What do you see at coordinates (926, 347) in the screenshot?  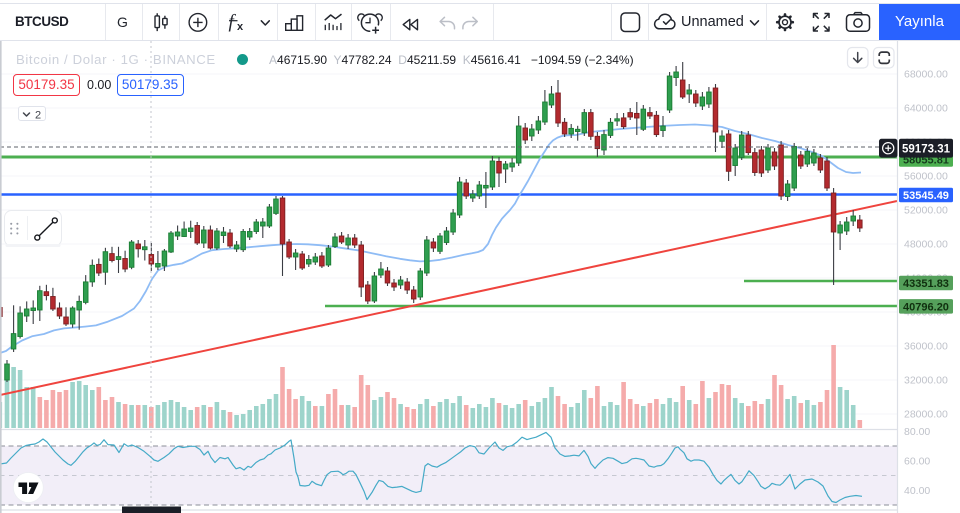 I see `svg-text: 36000.00` at bounding box center [926, 347].